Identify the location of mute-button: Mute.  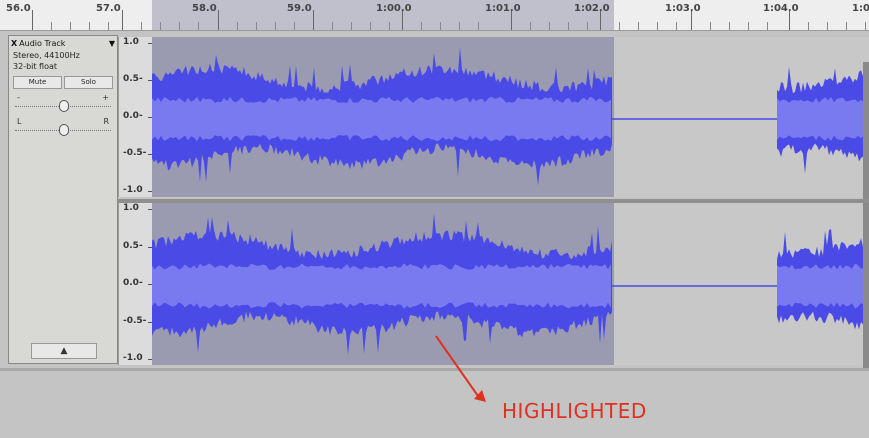
(37, 82).